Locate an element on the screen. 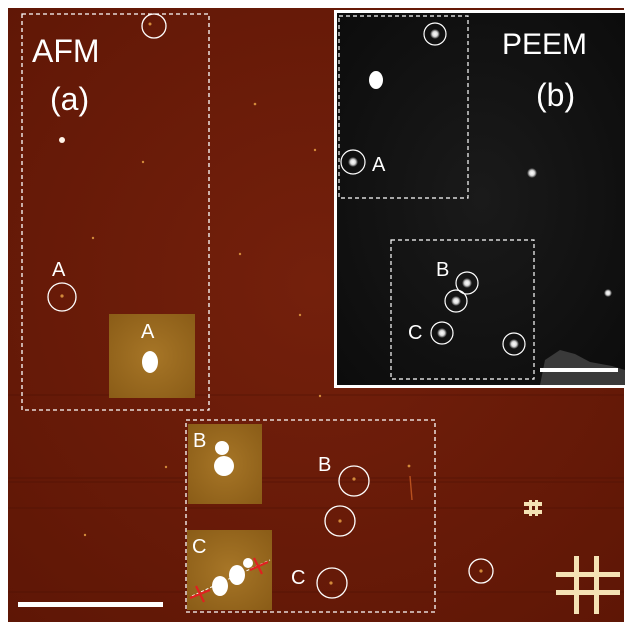 This screenshot has height=627, width=628. peem-spot-a is located at coordinates (353, 162).